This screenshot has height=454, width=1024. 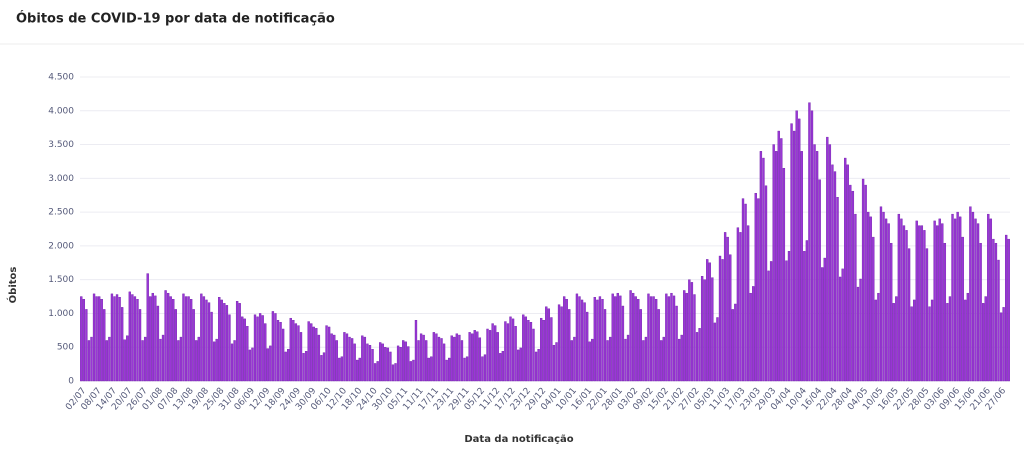 I want to click on x-axis-label: Data da notificação, so click(x=518, y=439).